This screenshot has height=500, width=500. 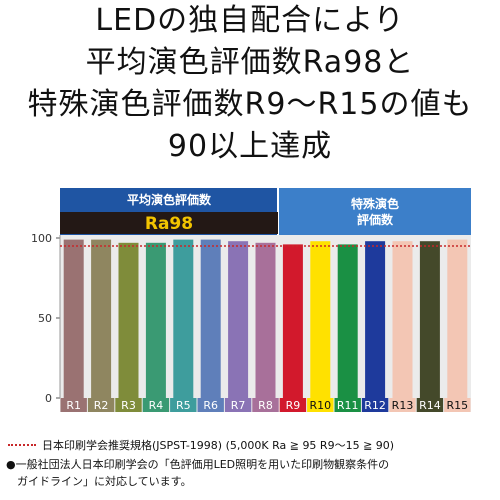 I want to click on x-tick-label-r15: R15, so click(x=457, y=405).